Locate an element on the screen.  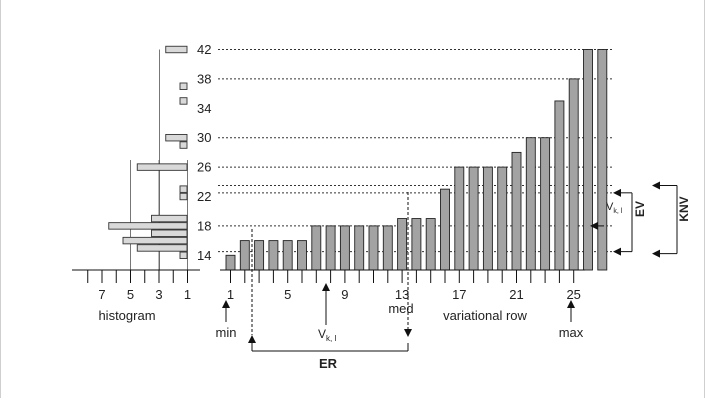
v-kl-label: Vk, l is located at coordinates (327, 335).